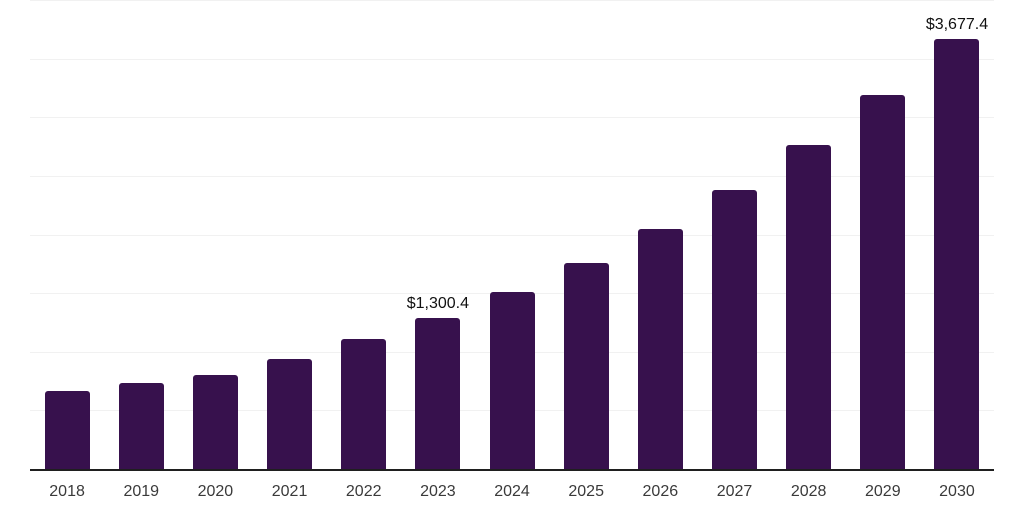 The width and height of the screenshot is (1024, 512). I want to click on bar-2024, so click(512, 380).